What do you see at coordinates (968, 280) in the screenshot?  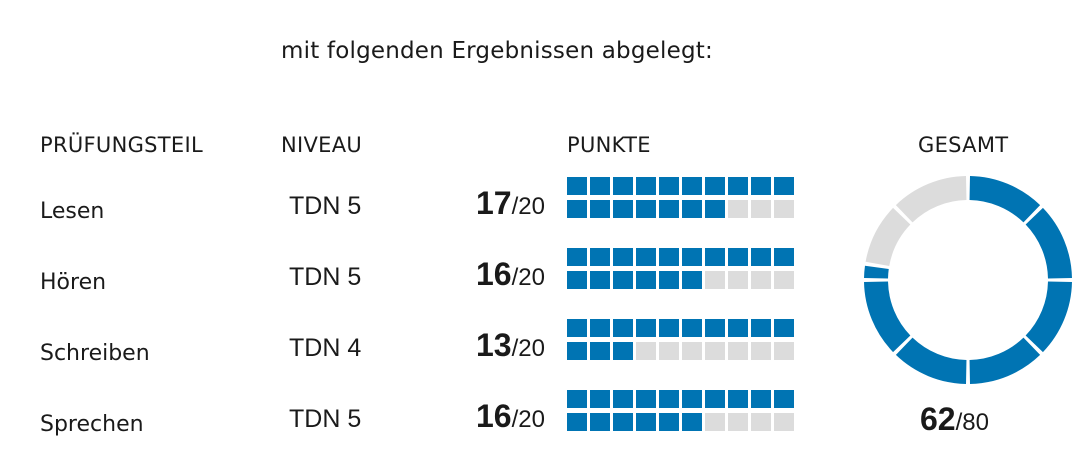 I see `total-donut-chart` at bounding box center [968, 280].